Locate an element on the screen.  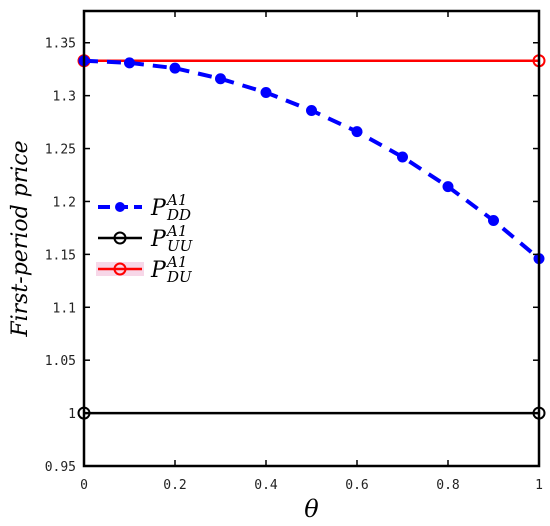
legend-label: PA1 UU is located at coordinates (172, 238).